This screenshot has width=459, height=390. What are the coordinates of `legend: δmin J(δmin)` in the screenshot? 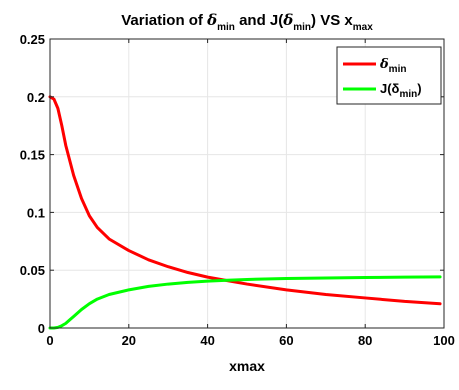 It's located at (389, 75).